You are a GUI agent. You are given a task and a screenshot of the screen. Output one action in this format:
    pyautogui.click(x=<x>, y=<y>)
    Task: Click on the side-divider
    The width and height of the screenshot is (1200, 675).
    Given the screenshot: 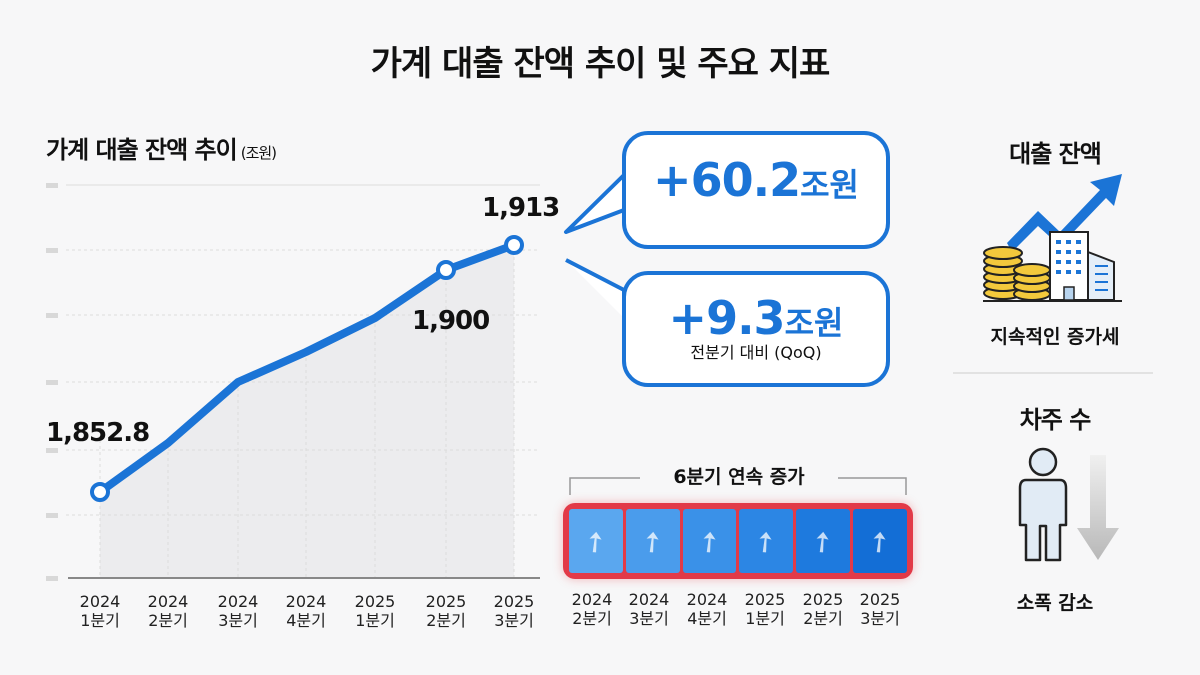 What is the action you would take?
    pyautogui.click(x=1053, y=373)
    